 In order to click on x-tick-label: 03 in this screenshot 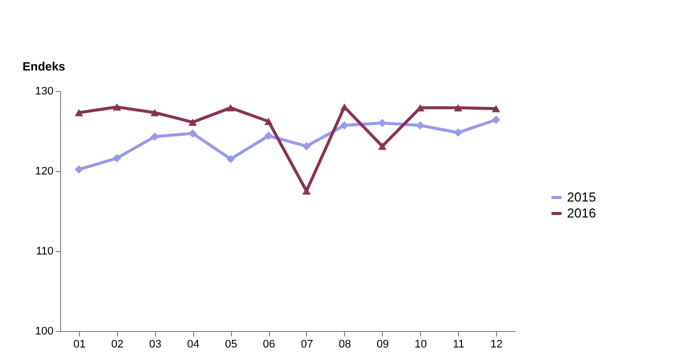, I will do `click(155, 344)`.